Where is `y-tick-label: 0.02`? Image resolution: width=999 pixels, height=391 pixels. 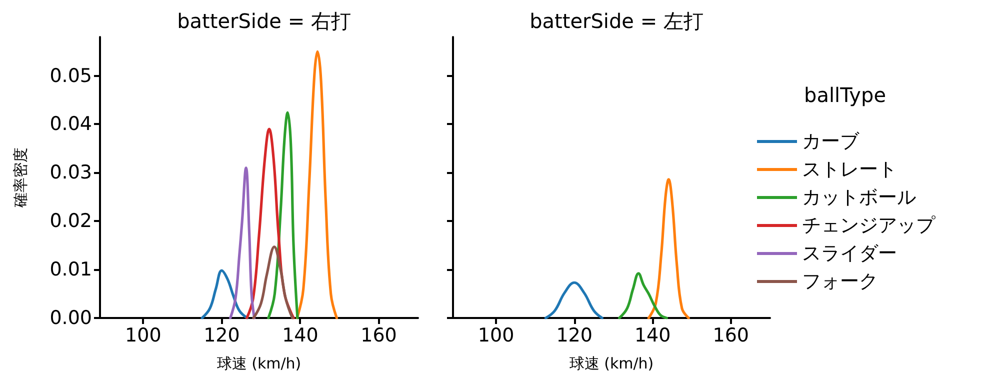 y-tick-label: 0.02 is located at coordinates (71, 221).